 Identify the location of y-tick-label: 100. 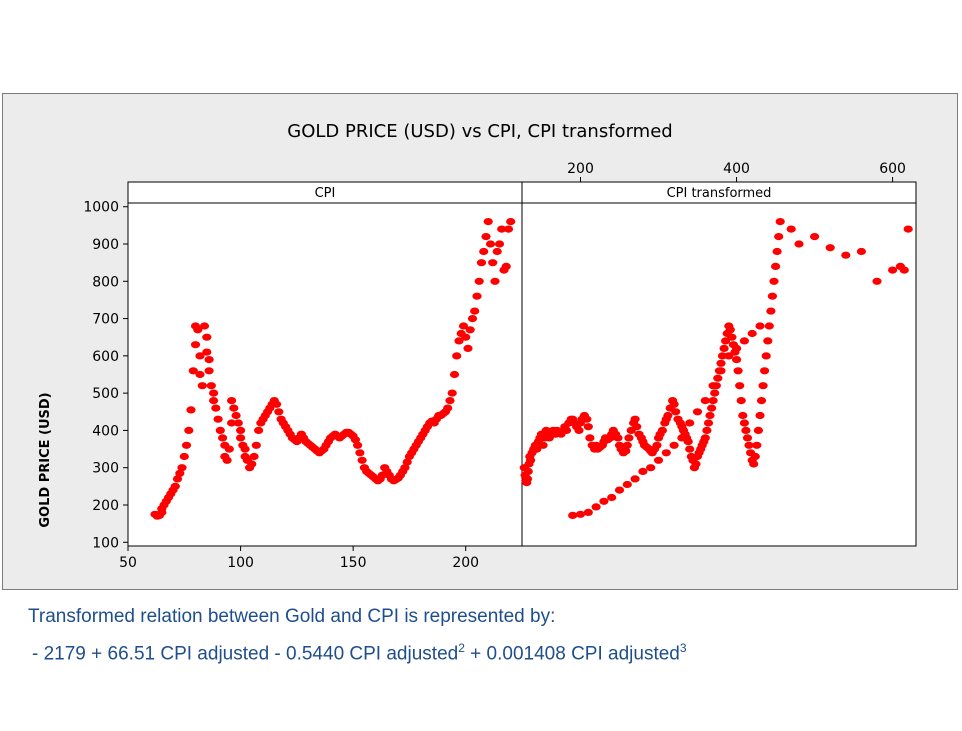
(105, 543).